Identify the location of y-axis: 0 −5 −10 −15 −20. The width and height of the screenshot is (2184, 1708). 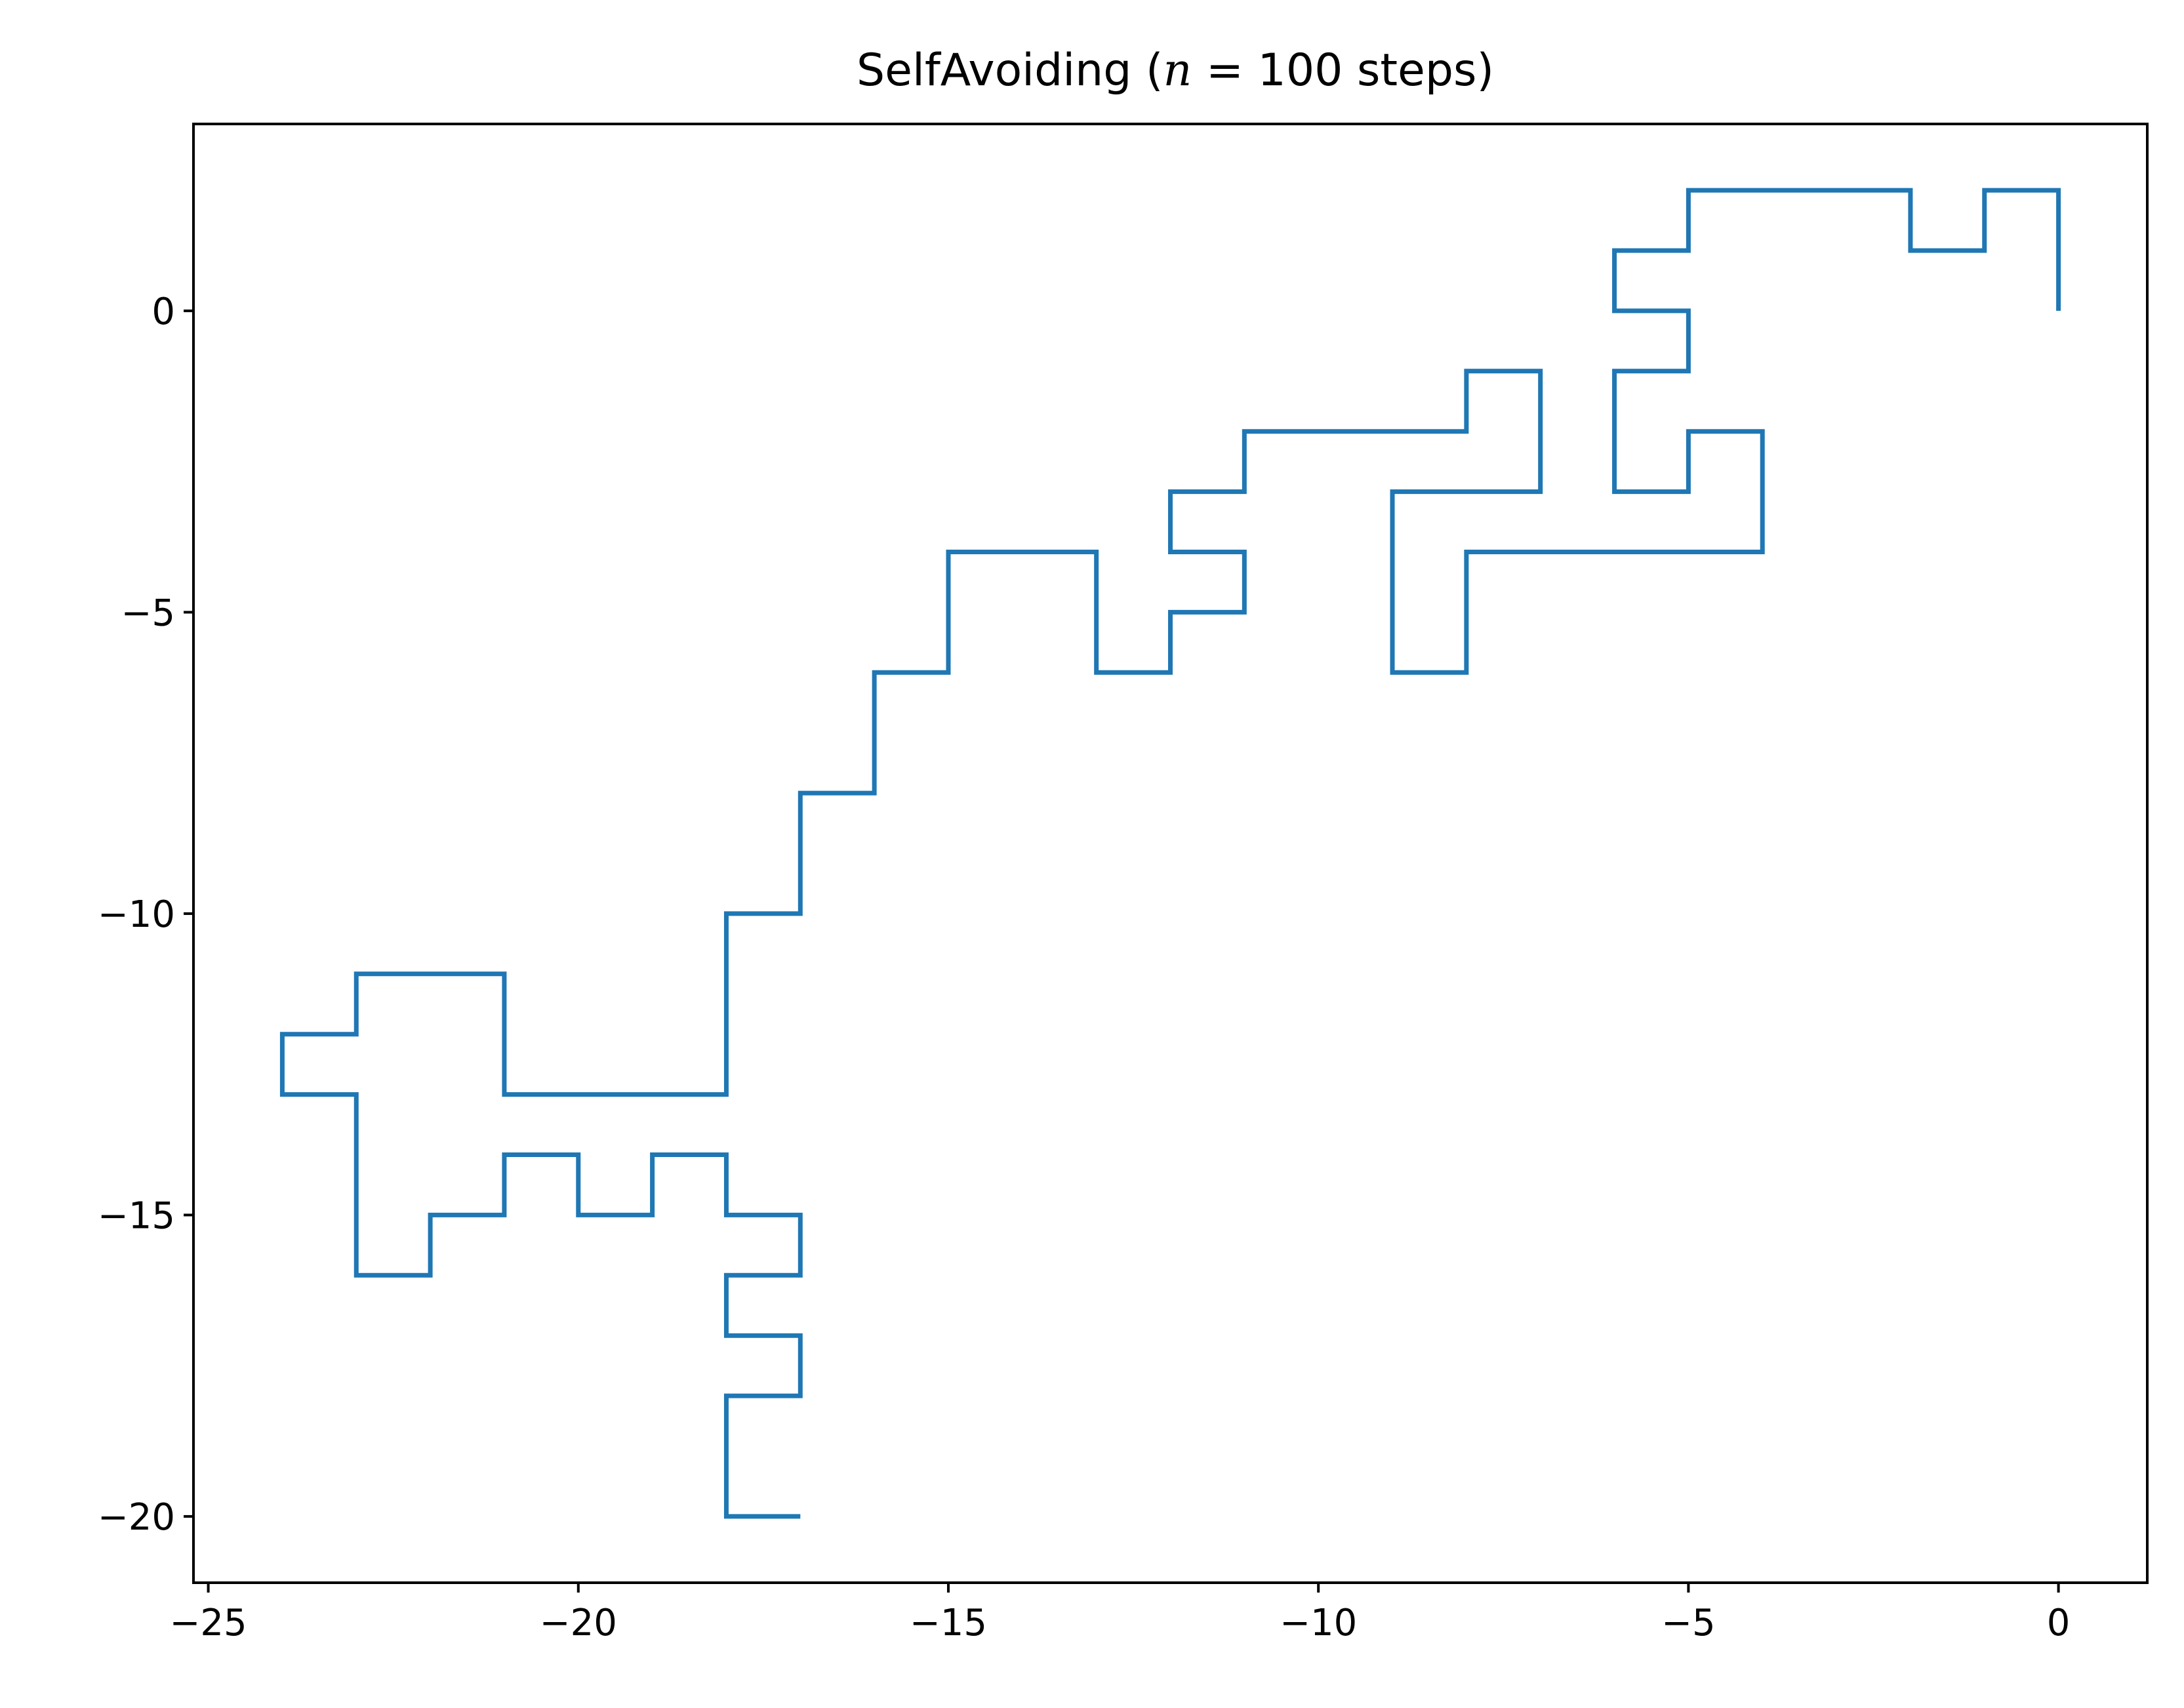
(145, 915).